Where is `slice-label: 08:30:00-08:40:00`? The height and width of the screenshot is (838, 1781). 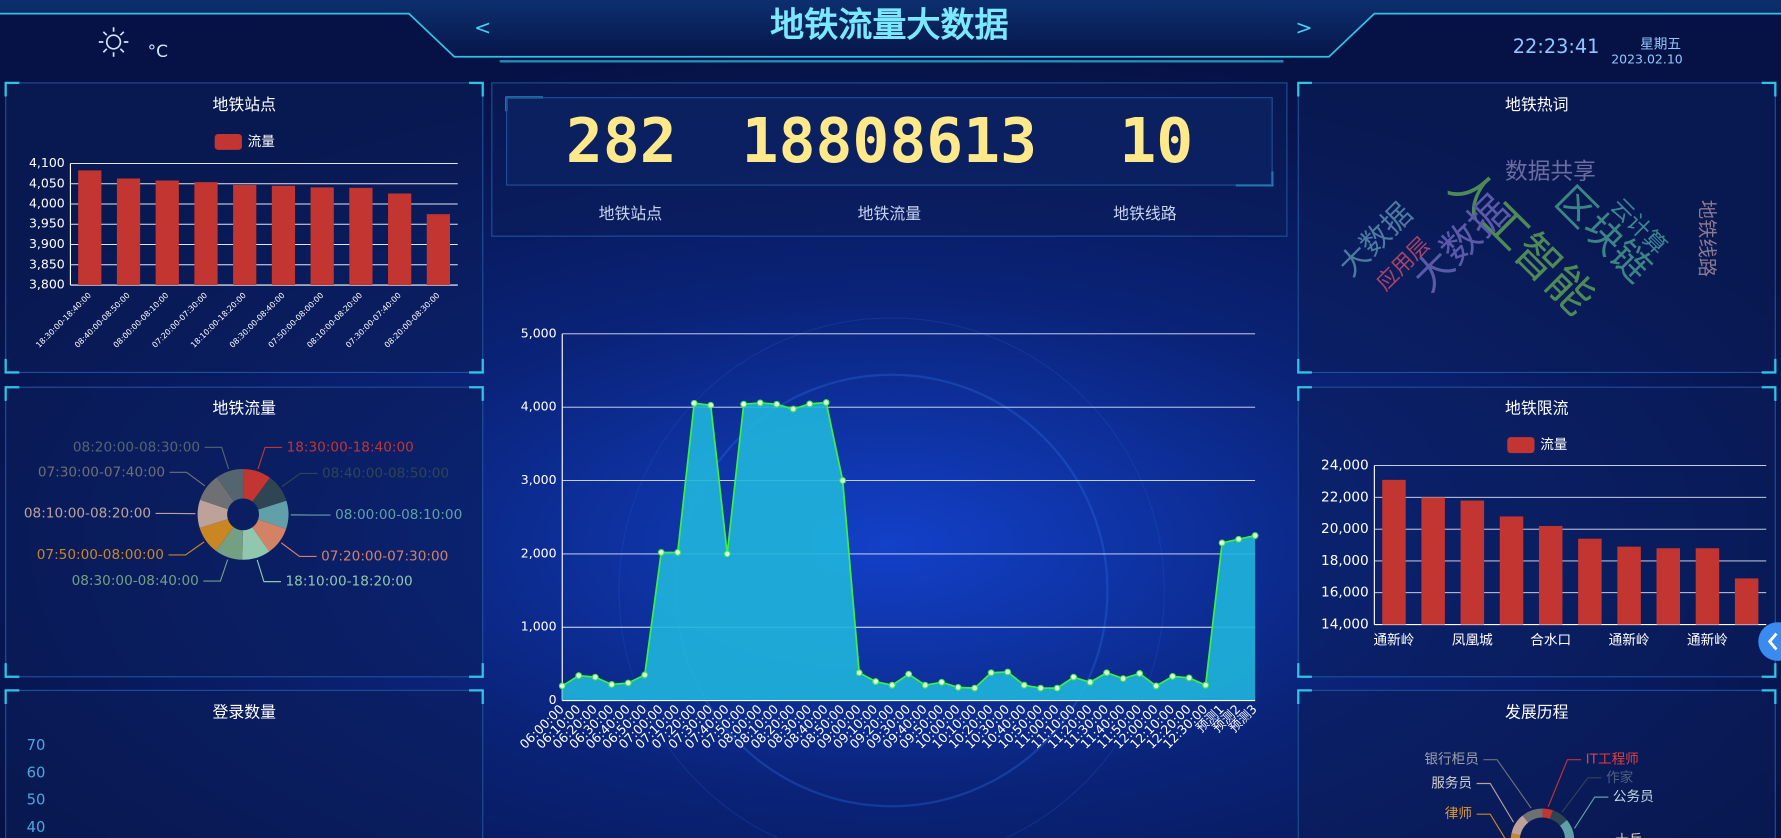
slice-label: 08:30:00-08:40:00 is located at coordinates (135, 581).